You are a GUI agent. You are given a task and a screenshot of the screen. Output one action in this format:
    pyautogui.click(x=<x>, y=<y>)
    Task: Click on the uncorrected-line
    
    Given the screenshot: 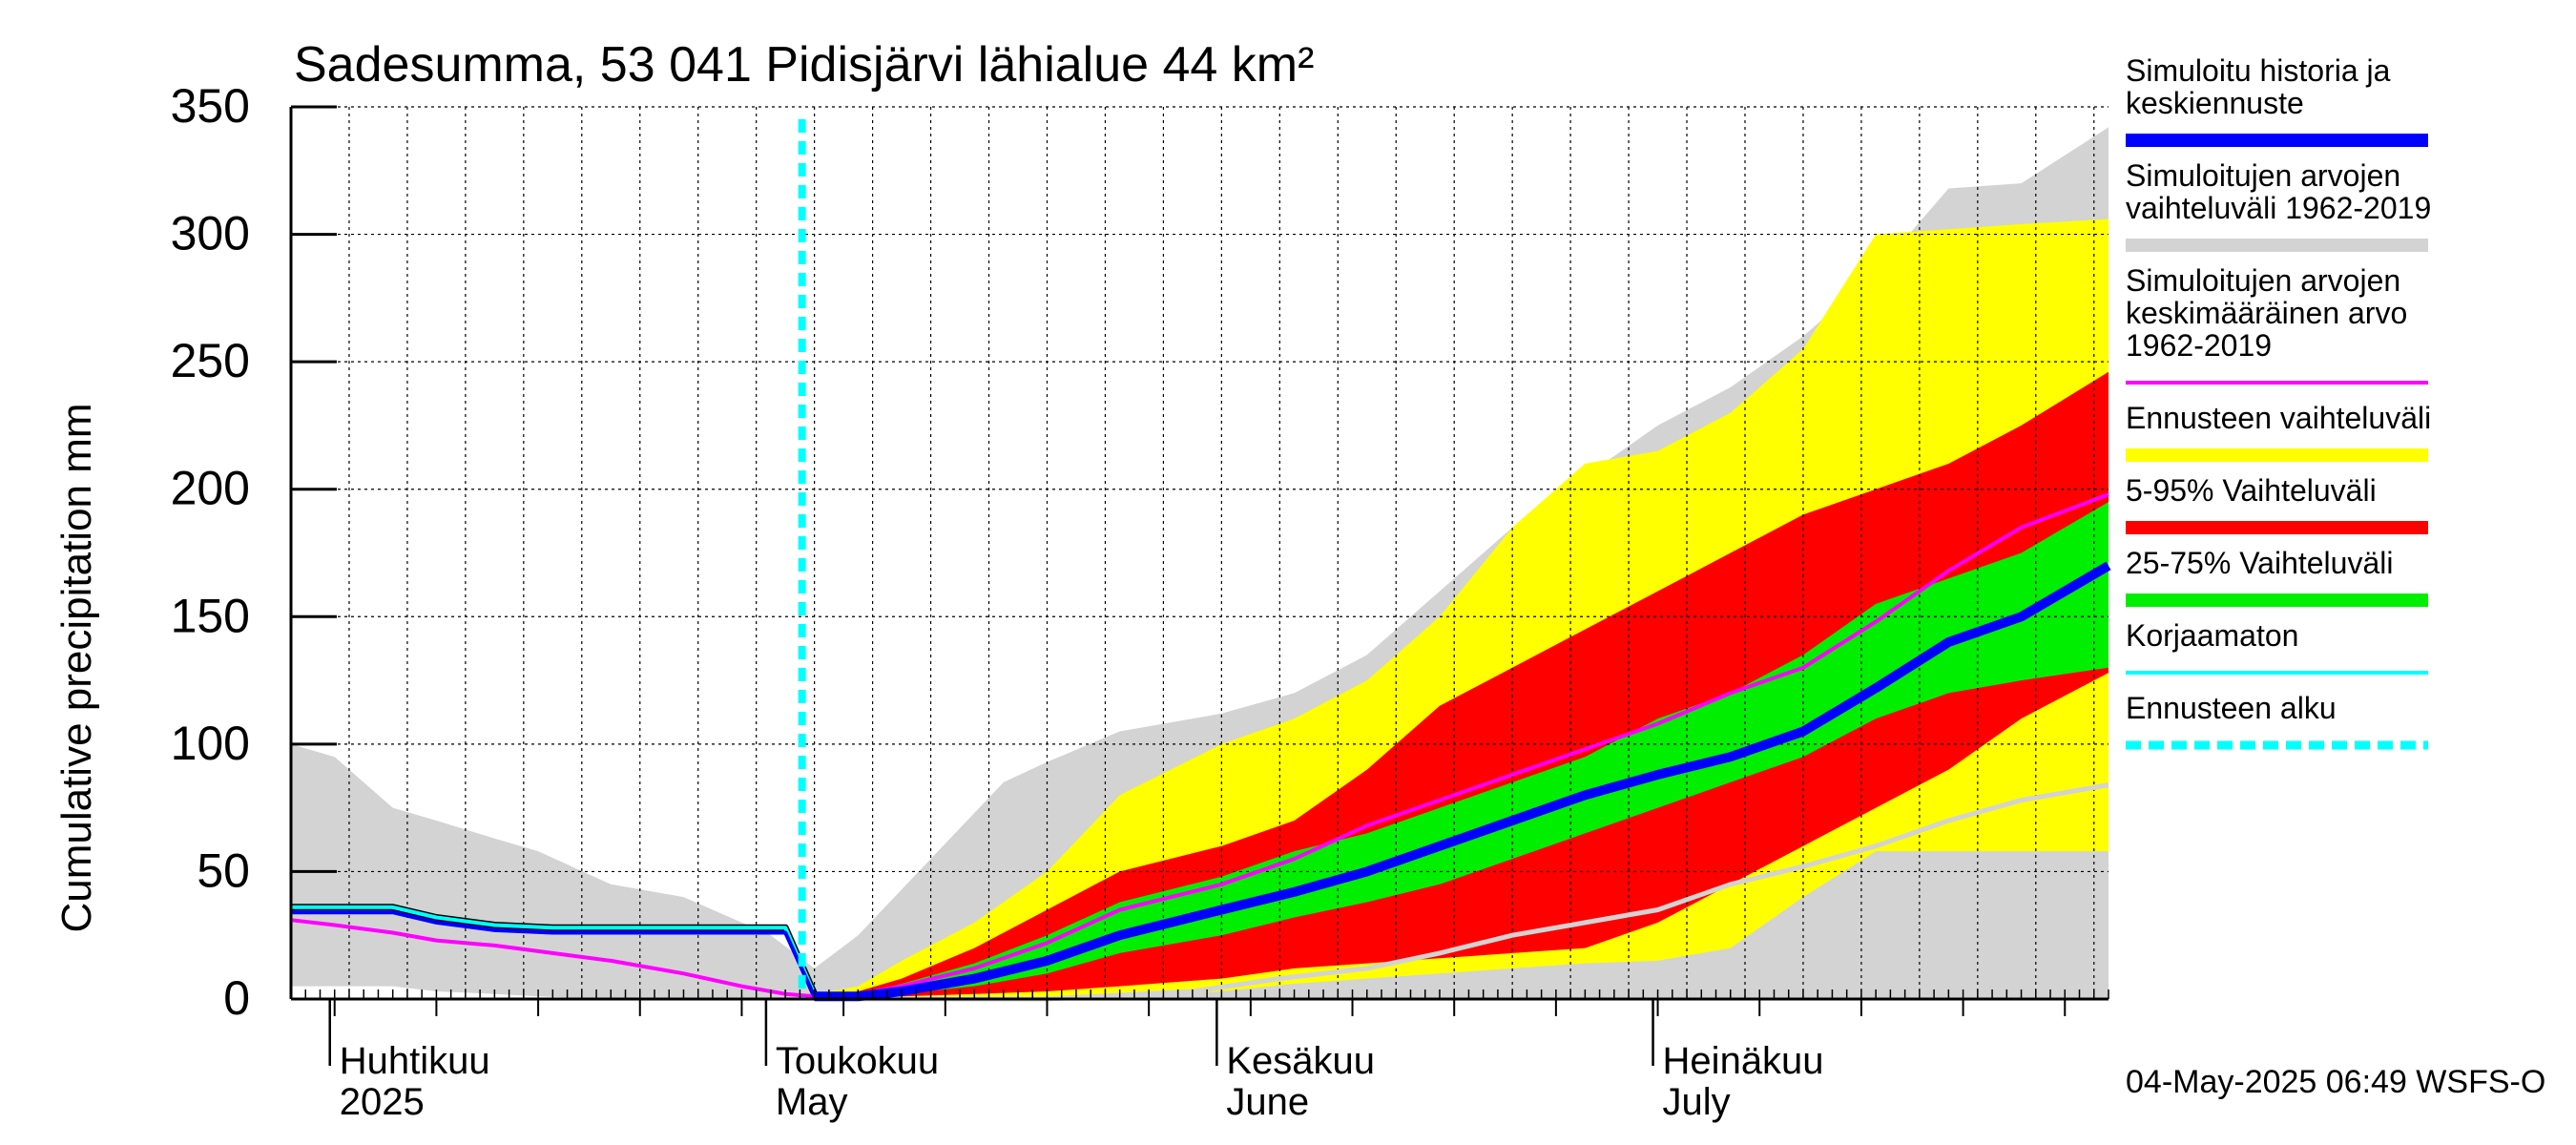 What is the action you would take?
    pyautogui.click(x=554, y=950)
    